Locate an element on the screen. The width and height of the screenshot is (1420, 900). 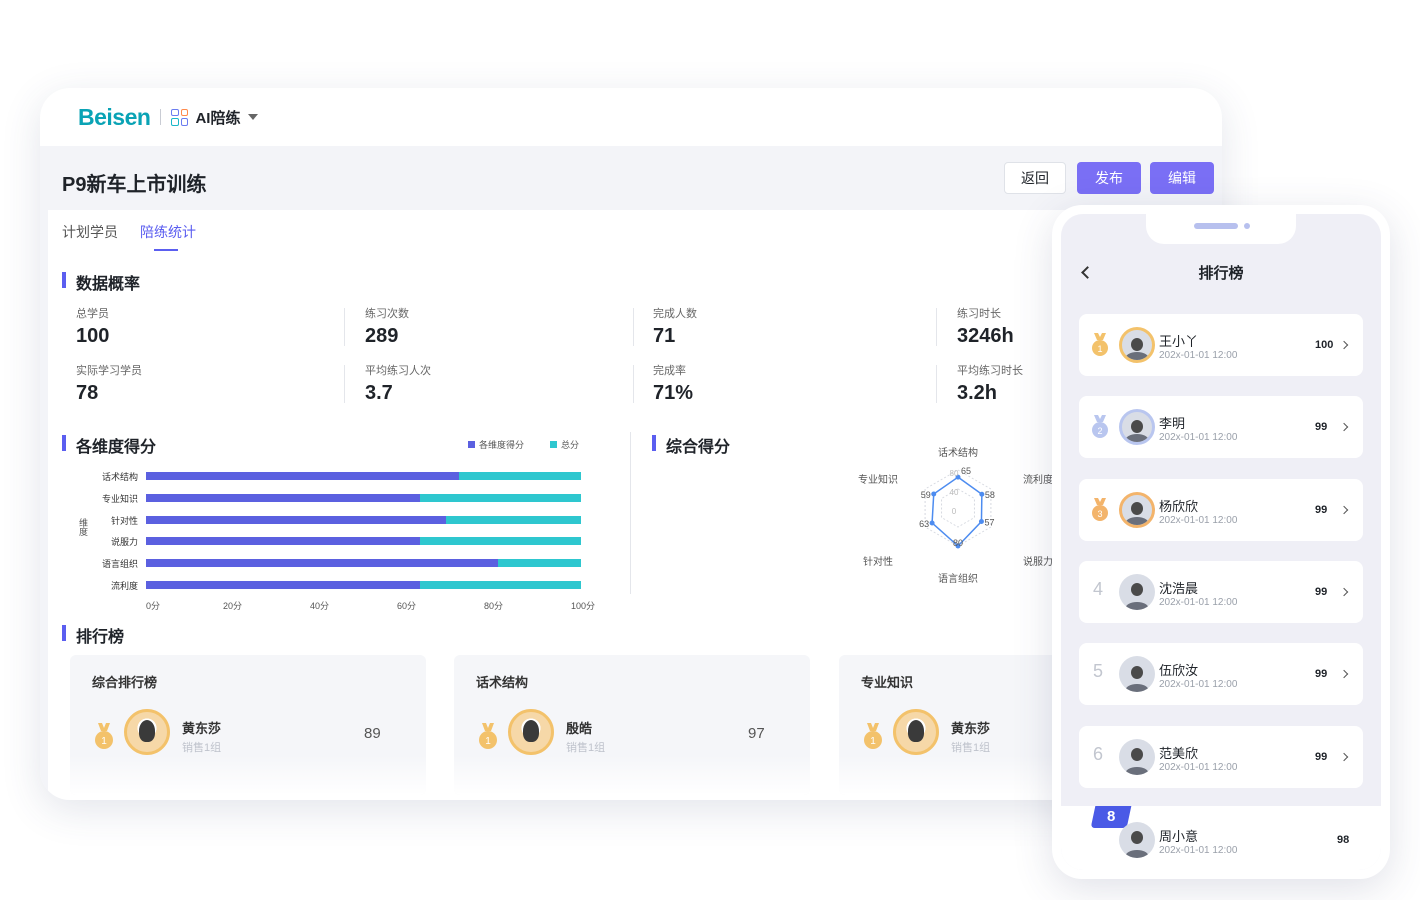
edit-button: 编辑 is located at coordinates (1182, 178).